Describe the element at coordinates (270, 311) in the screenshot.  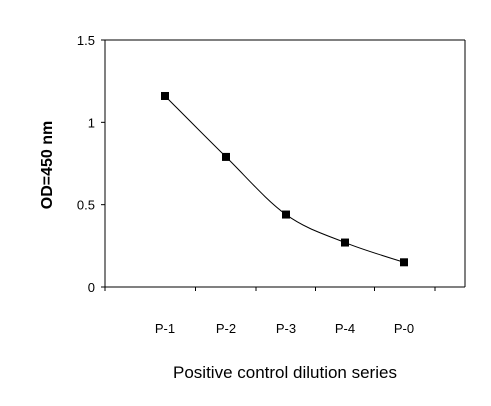
I see `x-ticks: P-1 P-2 P-3 P-4 P-0` at that location.